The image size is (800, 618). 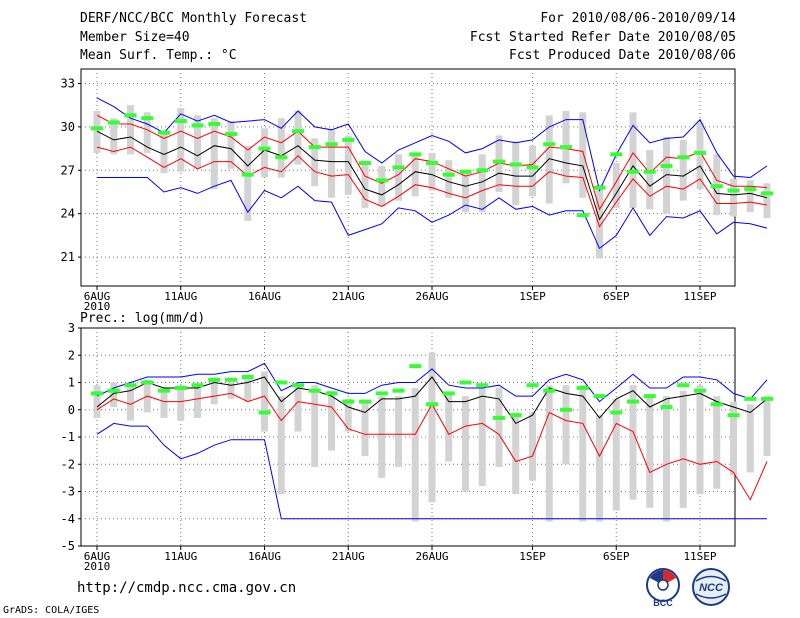 I want to click on y-tick-label: 21, so click(x=68, y=257).